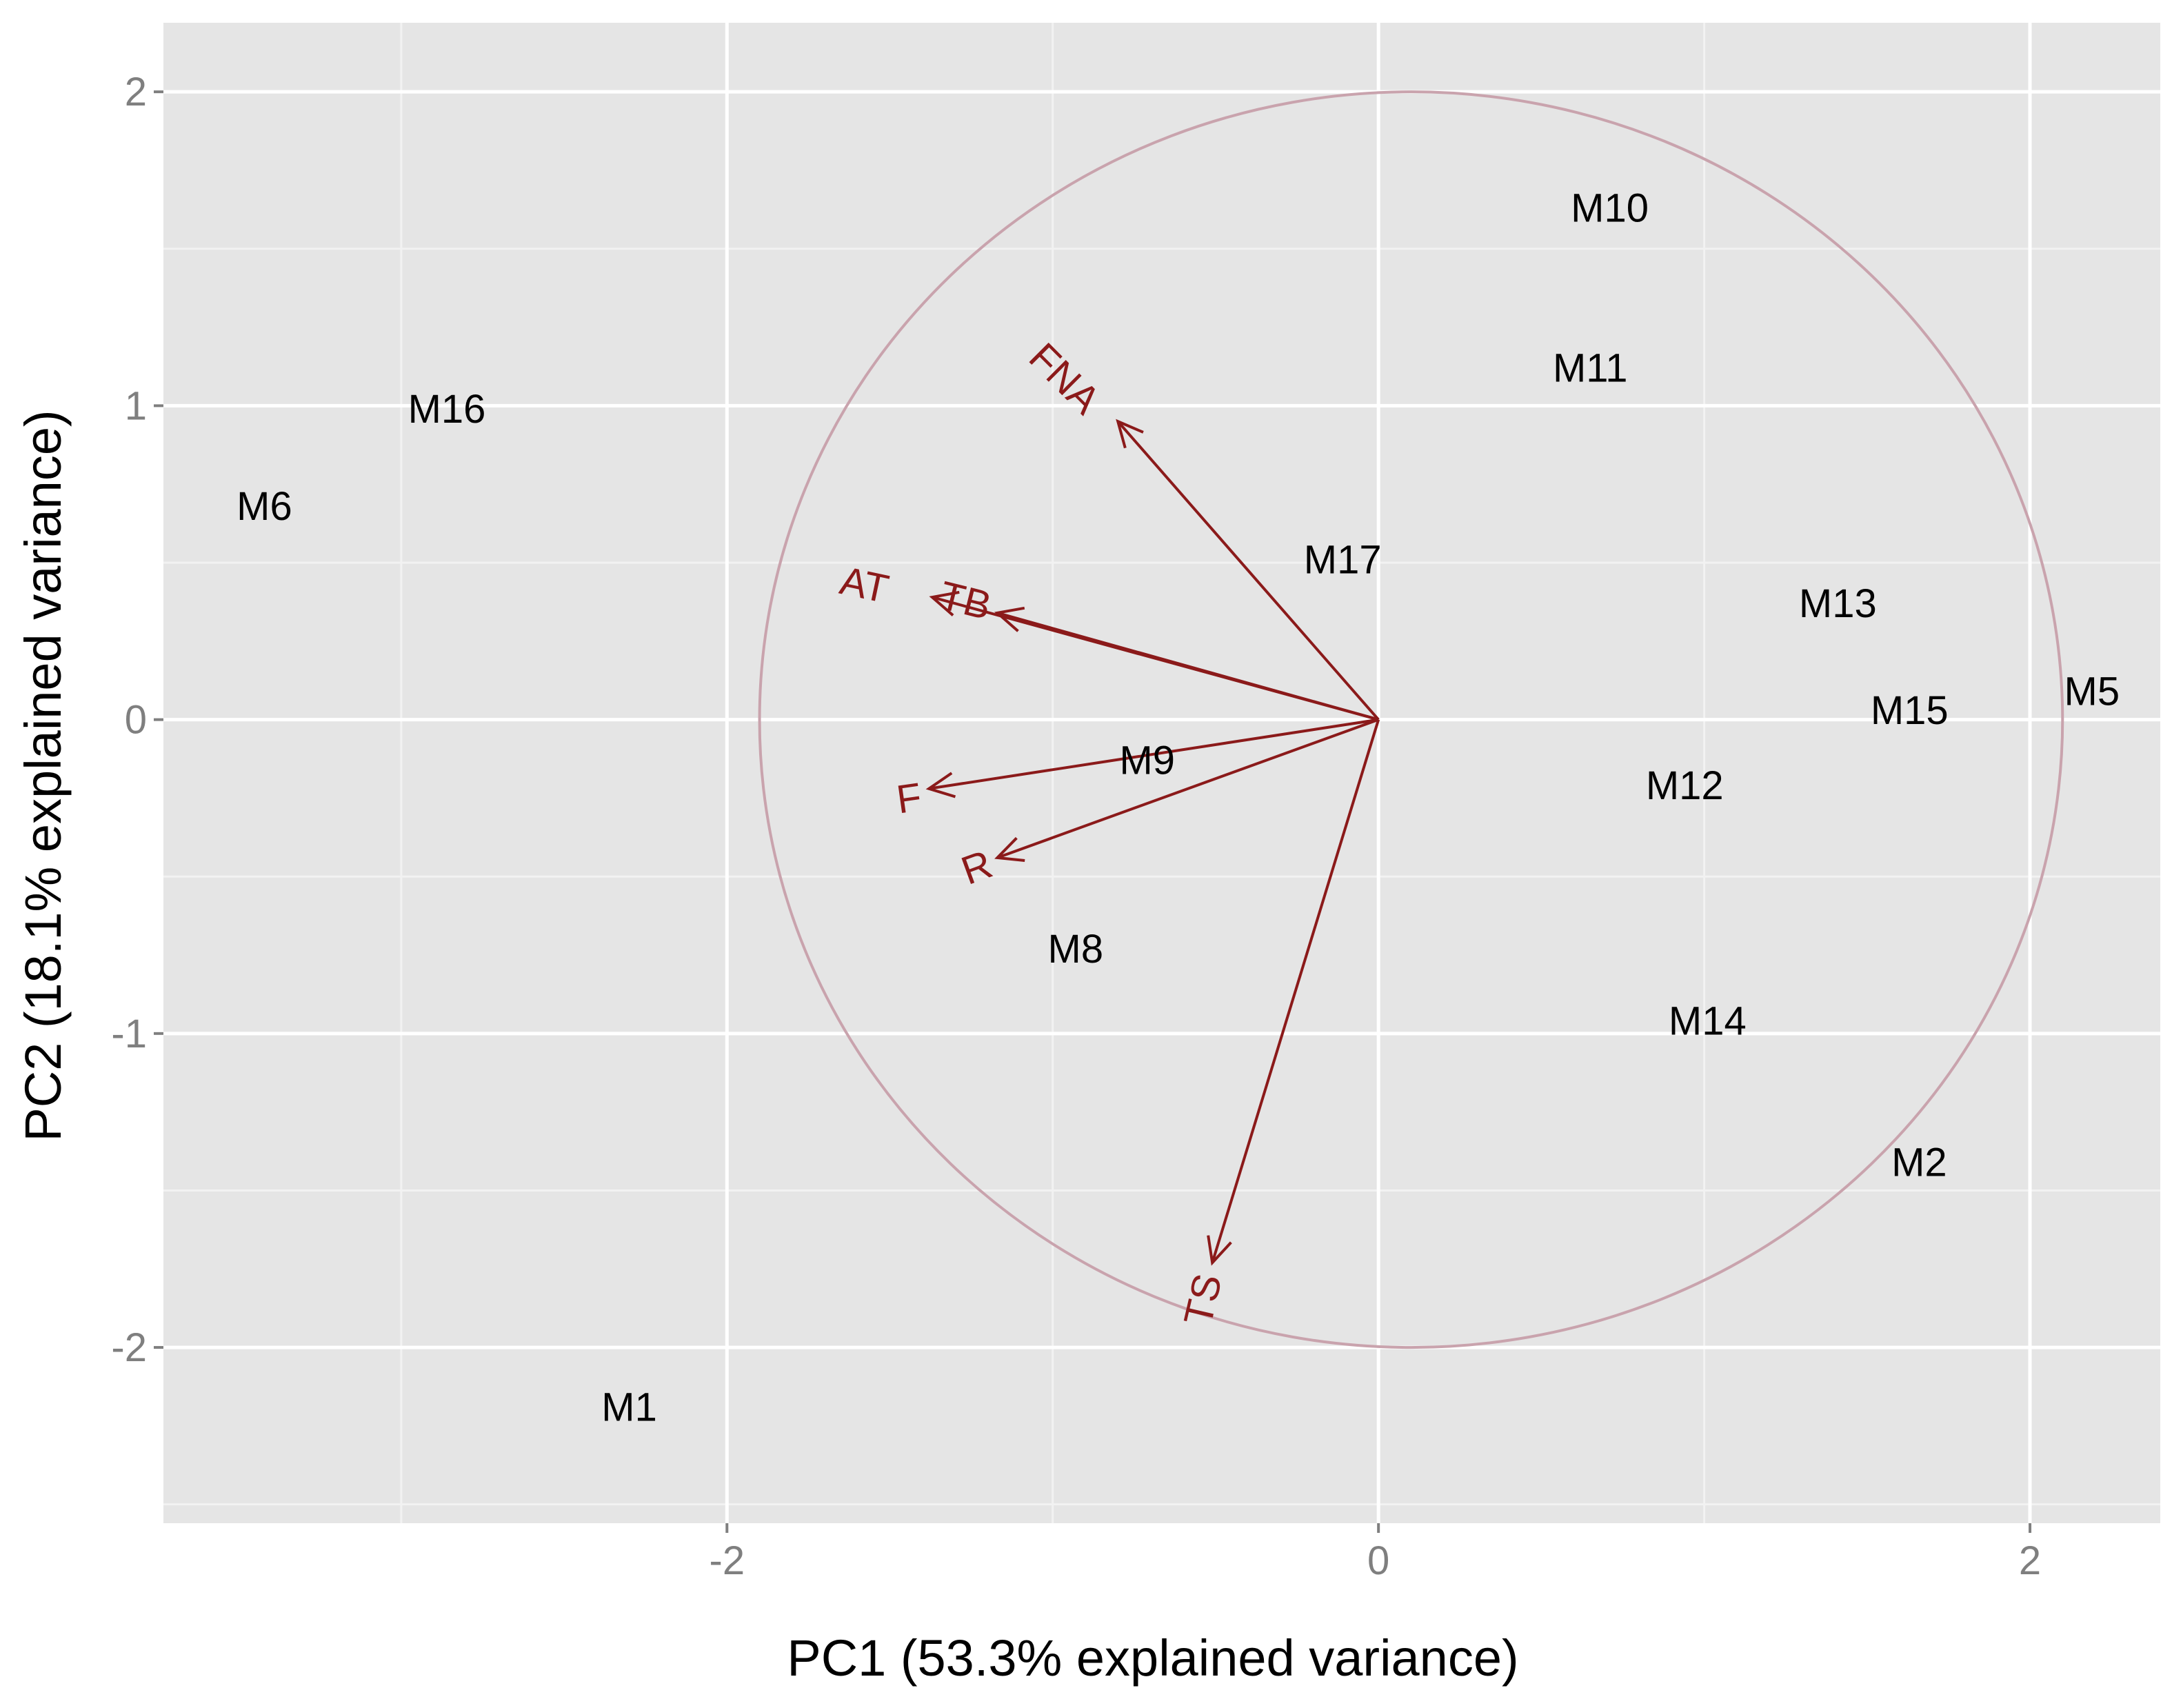 This screenshot has height=1708, width=2172. Describe the element at coordinates (1708, 1021) in the screenshot. I see `point-label-m14: M14` at that location.